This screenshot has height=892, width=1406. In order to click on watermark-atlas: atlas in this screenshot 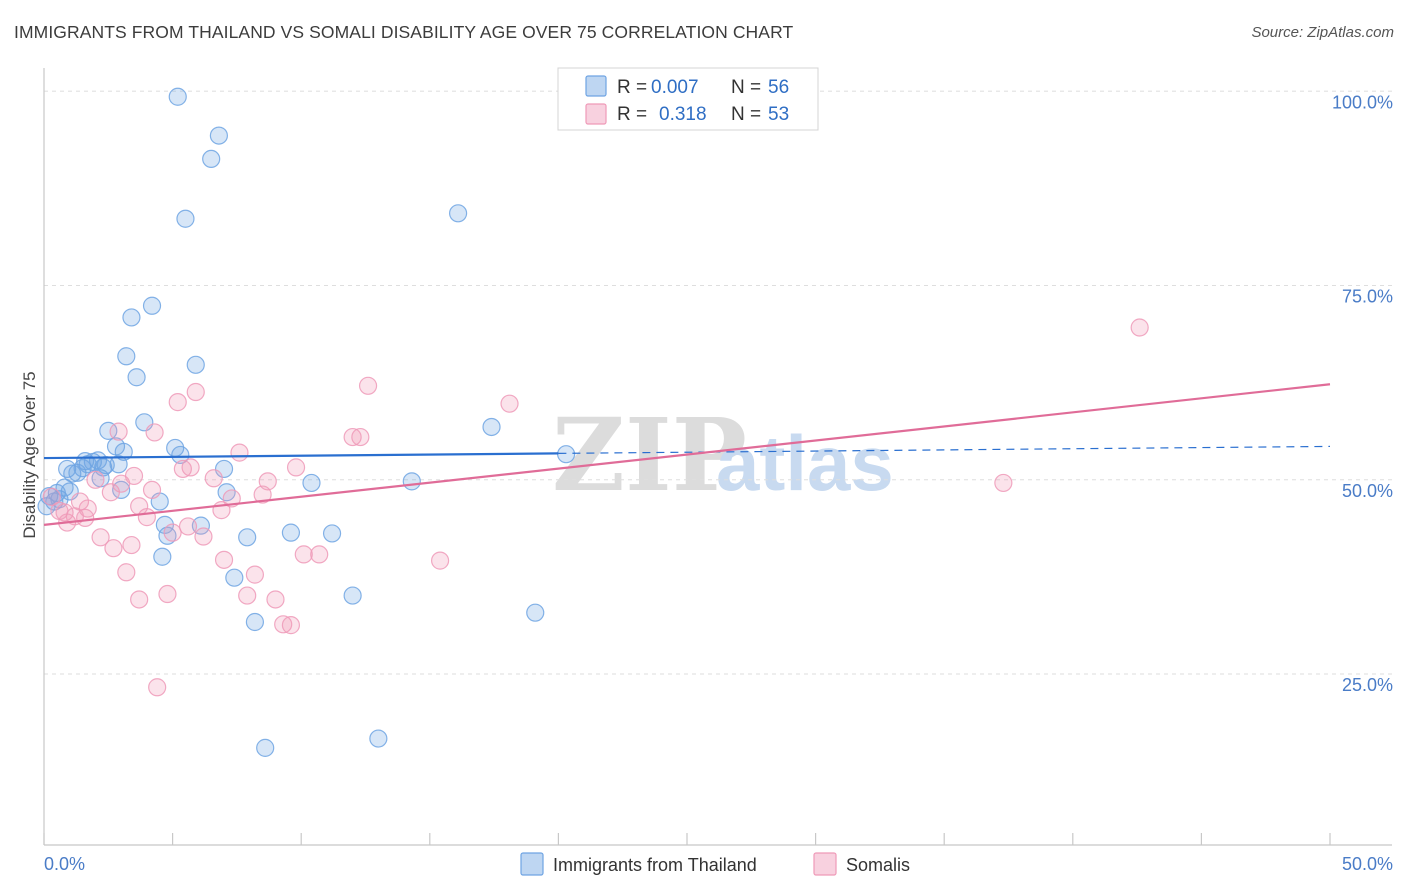, I will do `click(805, 463)`.